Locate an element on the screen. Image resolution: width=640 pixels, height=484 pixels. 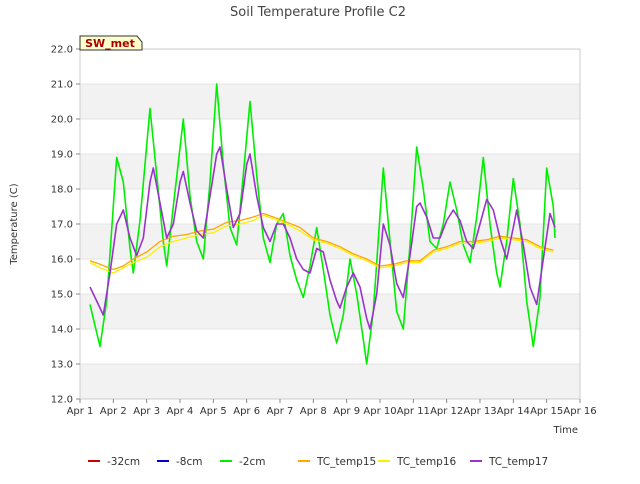
y-tick-label: 13.0 is located at coordinates (62, 365).